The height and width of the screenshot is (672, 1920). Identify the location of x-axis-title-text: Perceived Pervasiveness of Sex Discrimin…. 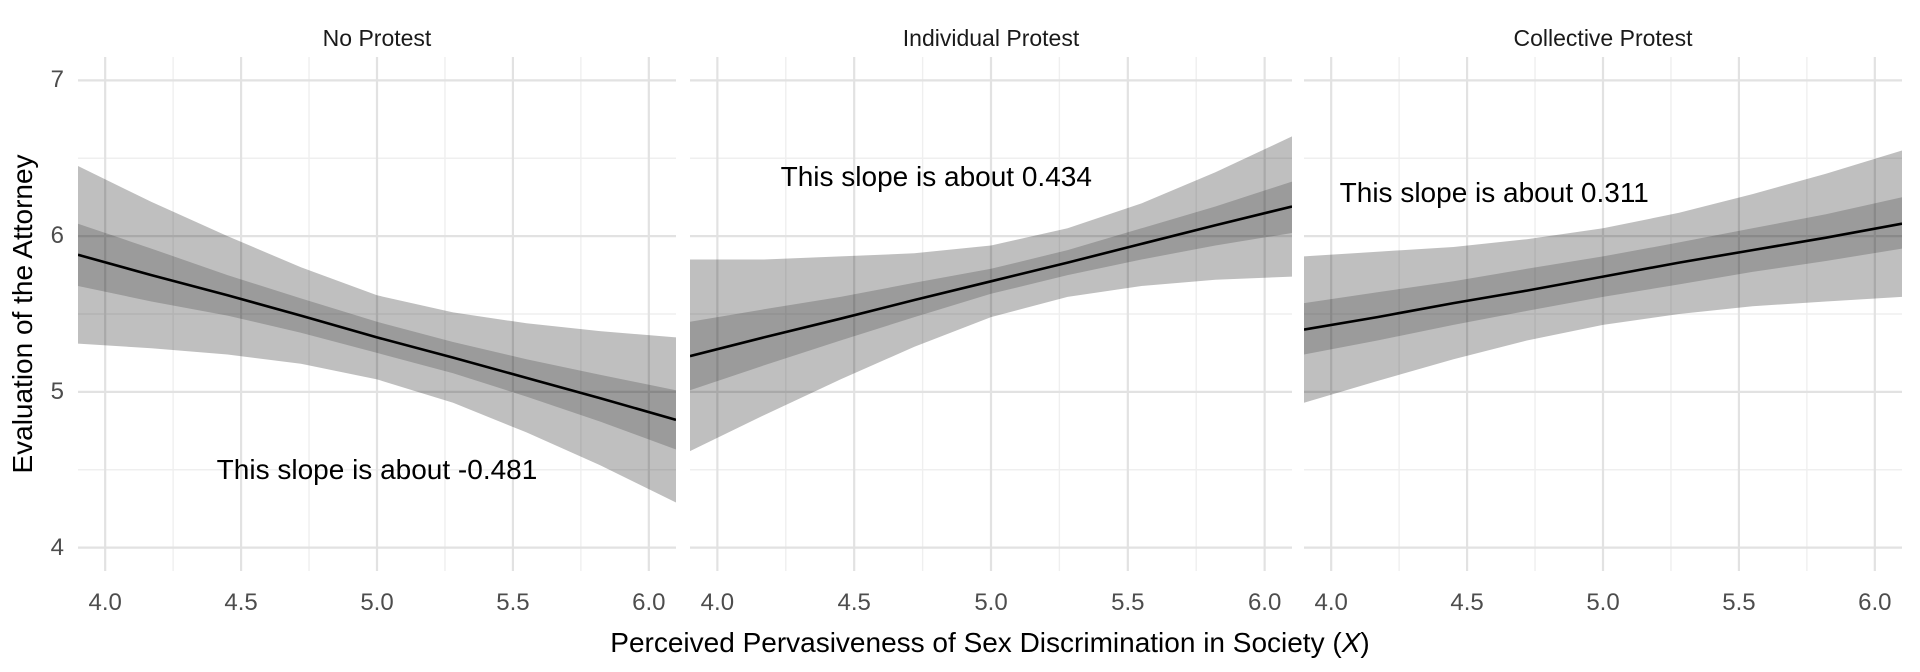
(976, 642).